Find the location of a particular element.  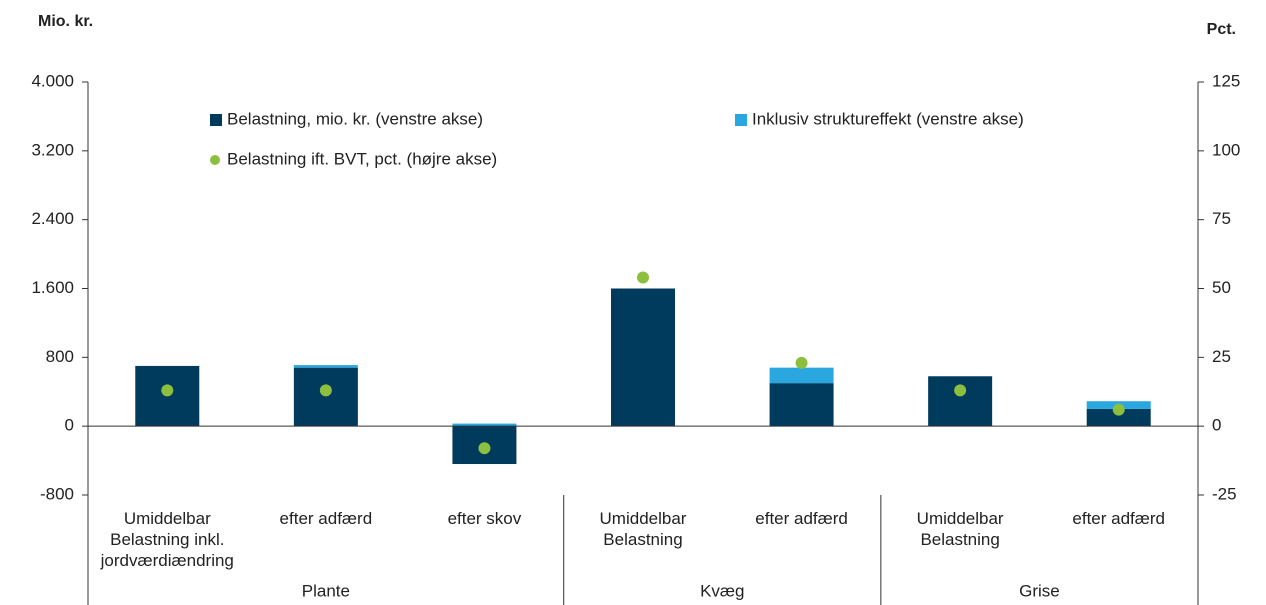

y-tick-label: 0 is located at coordinates (69, 425).